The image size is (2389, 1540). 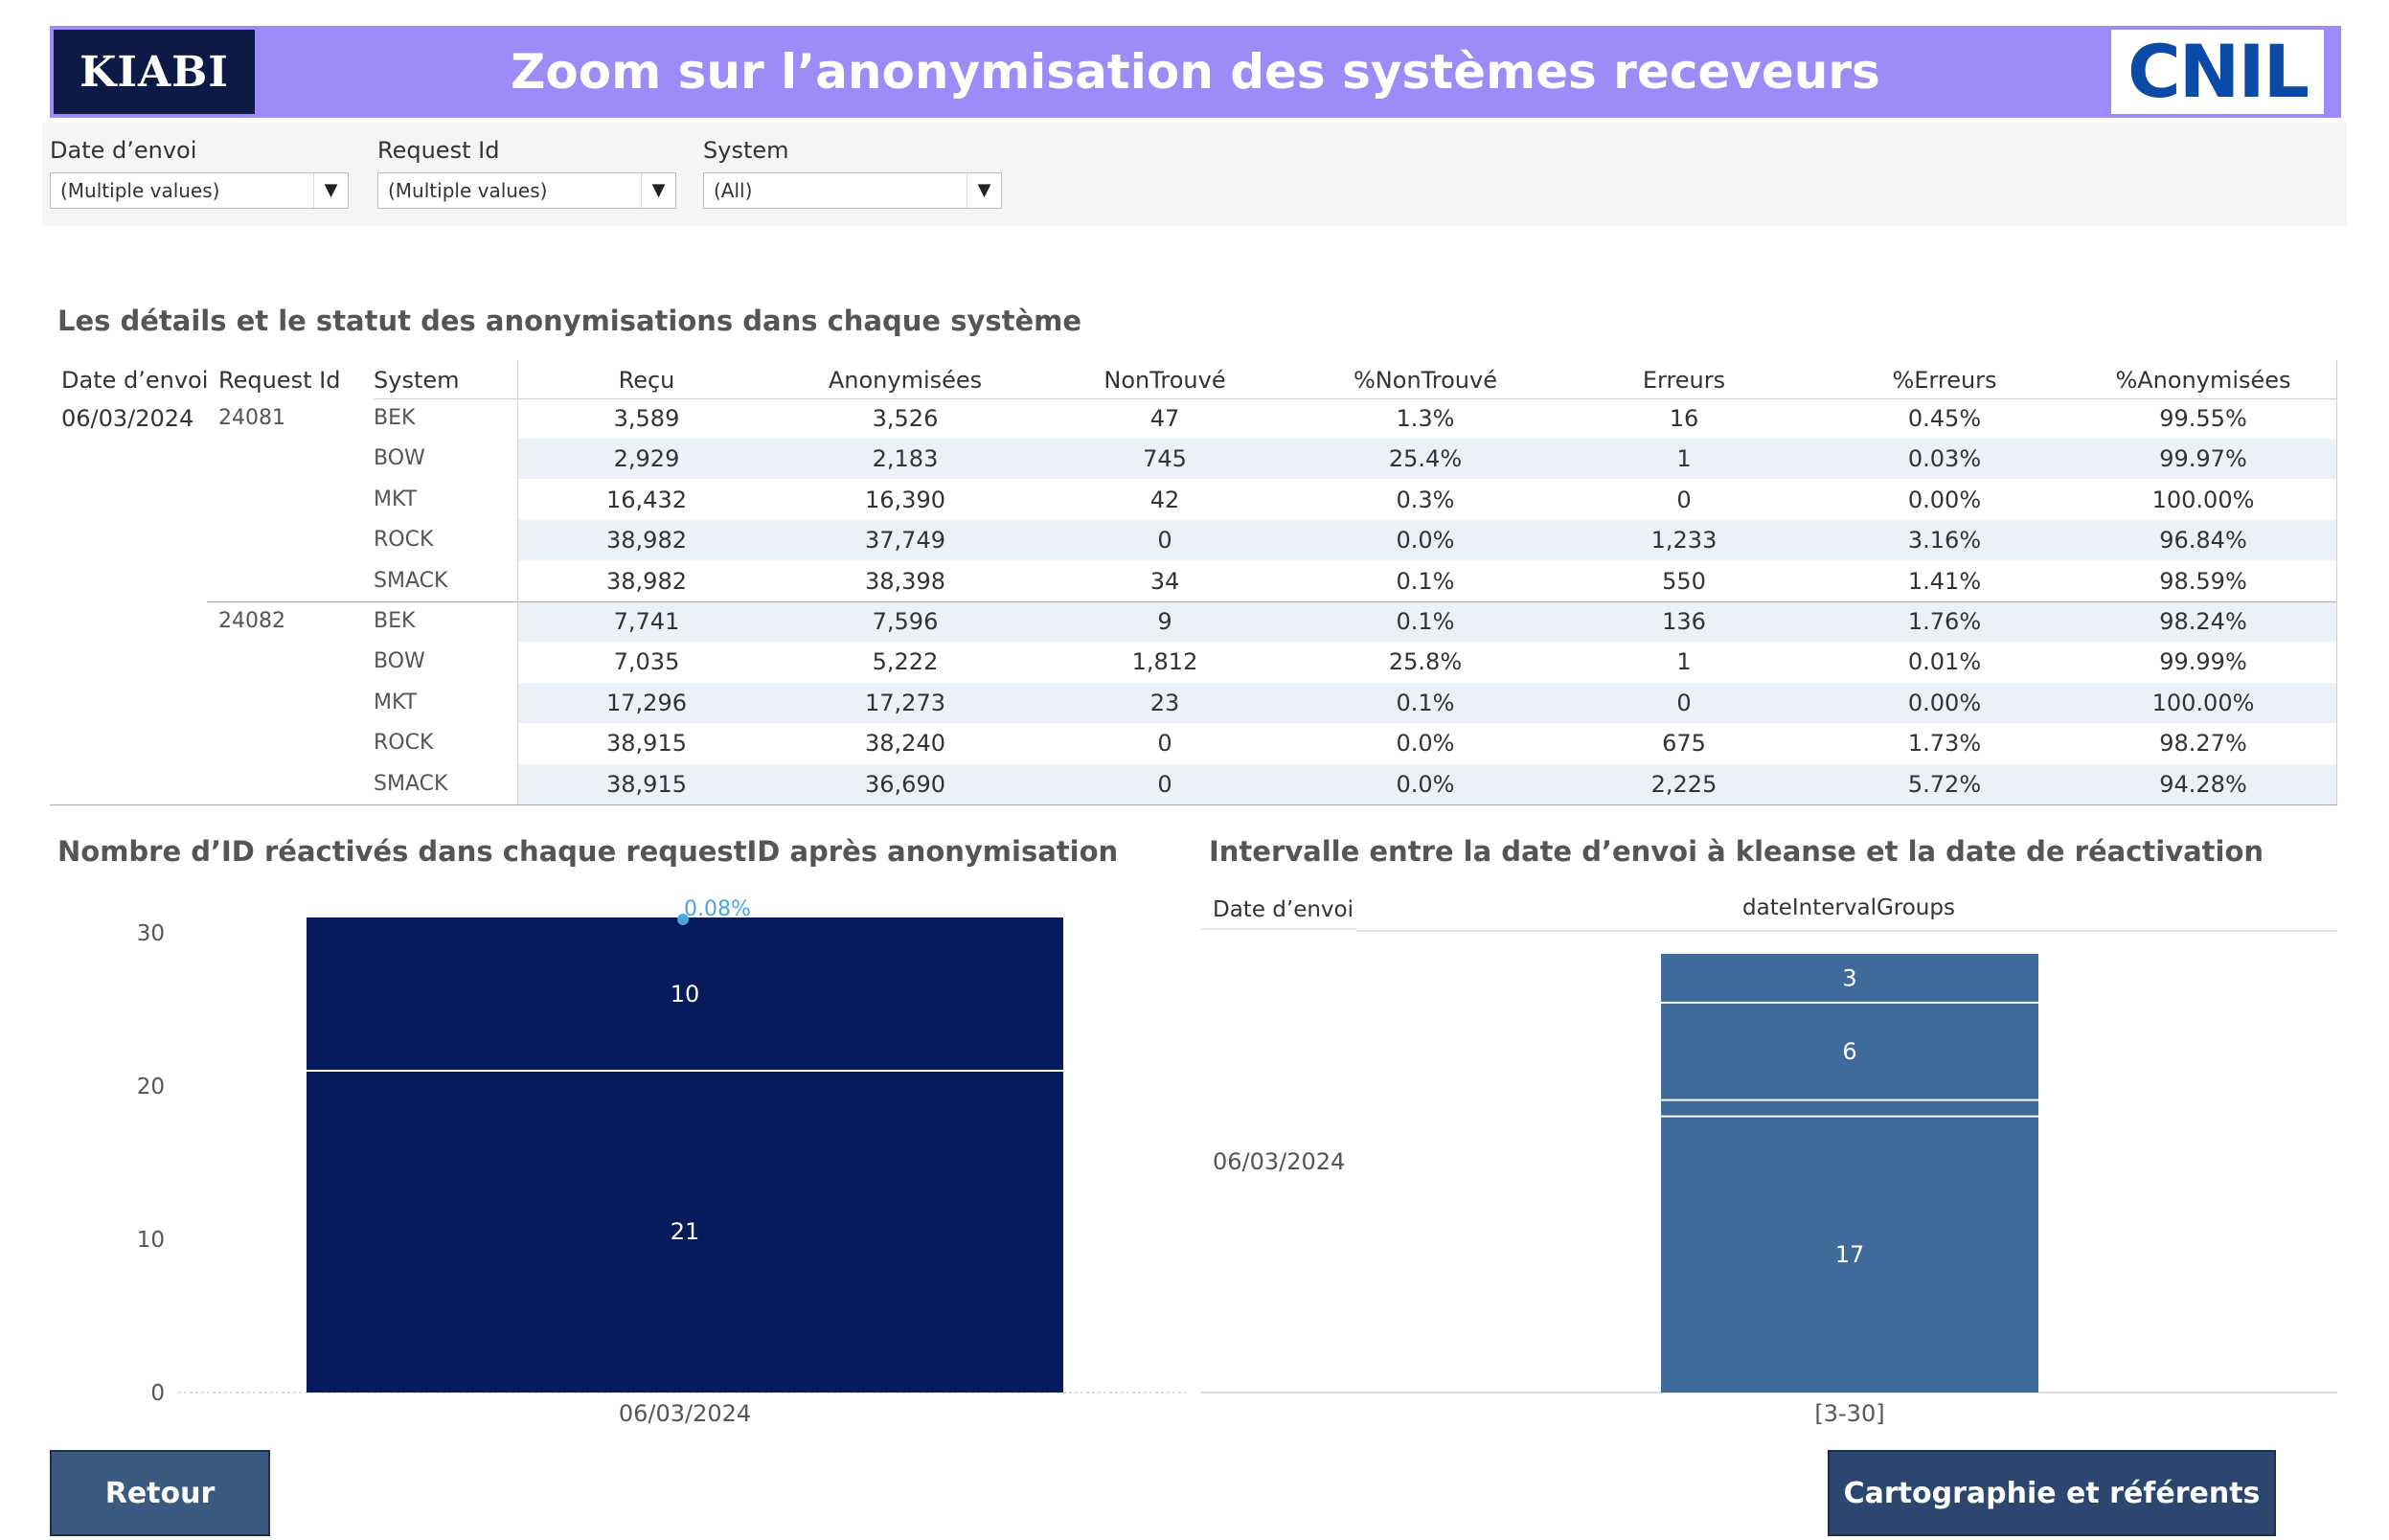 What do you see at coordinates (1944, 581) in the screenshot?
I see `table-cell: 1.41%` at bounding box center [1944, 581].